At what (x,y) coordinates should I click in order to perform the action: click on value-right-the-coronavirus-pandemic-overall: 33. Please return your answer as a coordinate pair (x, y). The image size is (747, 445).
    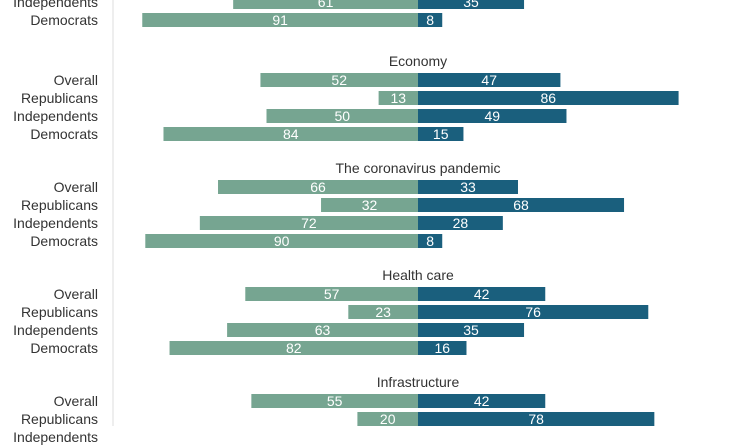
    Looking at the image, I should click on (468, 187).